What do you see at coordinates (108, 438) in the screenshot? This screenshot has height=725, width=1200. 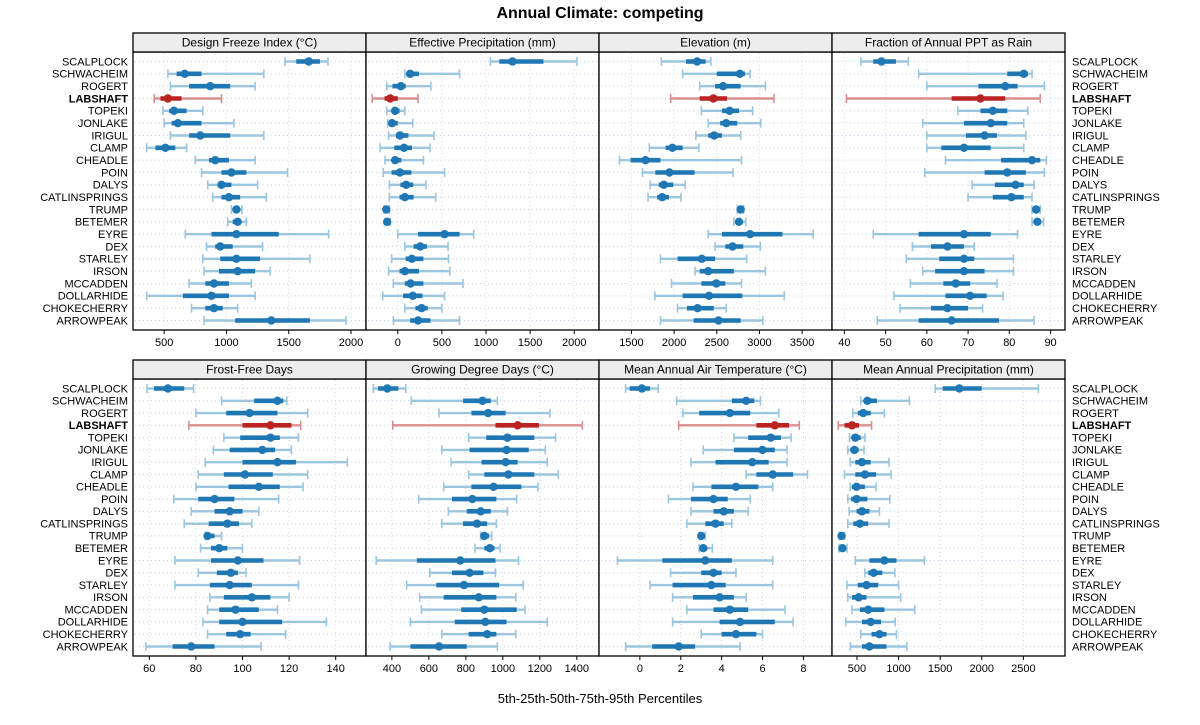 I see `row-label: TOPEKI` at bounding box center [108, 438].